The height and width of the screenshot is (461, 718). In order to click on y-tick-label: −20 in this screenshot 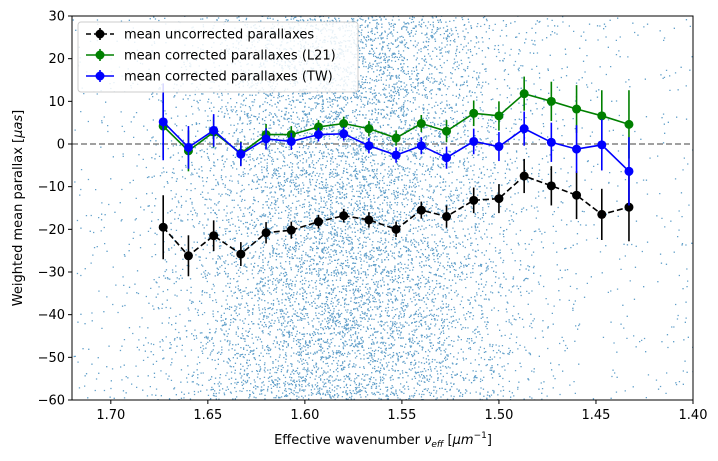, I will do `click(51, 230)`.